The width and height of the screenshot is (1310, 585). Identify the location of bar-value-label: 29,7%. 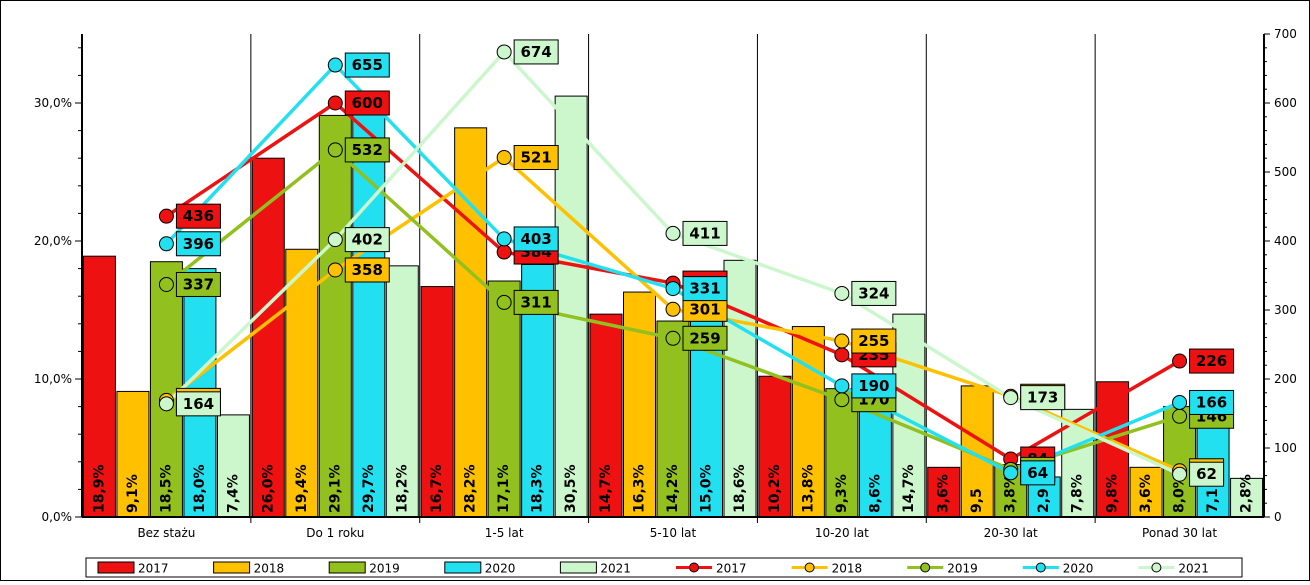
(369, 488).